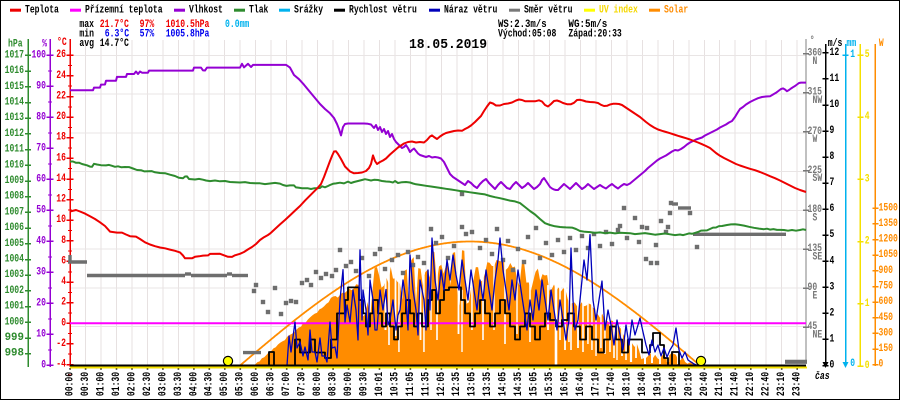 This screenshot has width=900, height=400. What do you see at coordinates (751, 384) in the screenshot?
I see `svg-text: 22:10` at bounding box center [751, 384].